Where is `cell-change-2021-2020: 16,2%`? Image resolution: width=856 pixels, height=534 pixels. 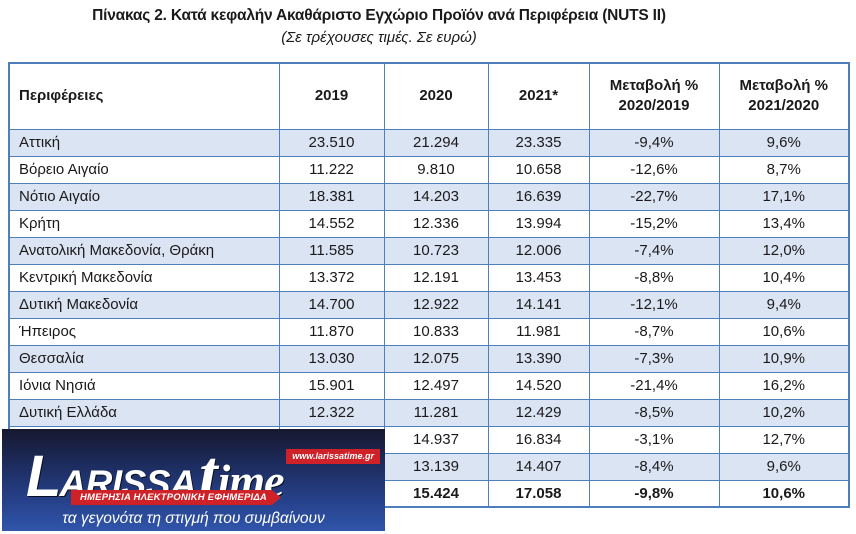
cell-change-2021-2020: 16,2% is located at coordinates (784, 385).